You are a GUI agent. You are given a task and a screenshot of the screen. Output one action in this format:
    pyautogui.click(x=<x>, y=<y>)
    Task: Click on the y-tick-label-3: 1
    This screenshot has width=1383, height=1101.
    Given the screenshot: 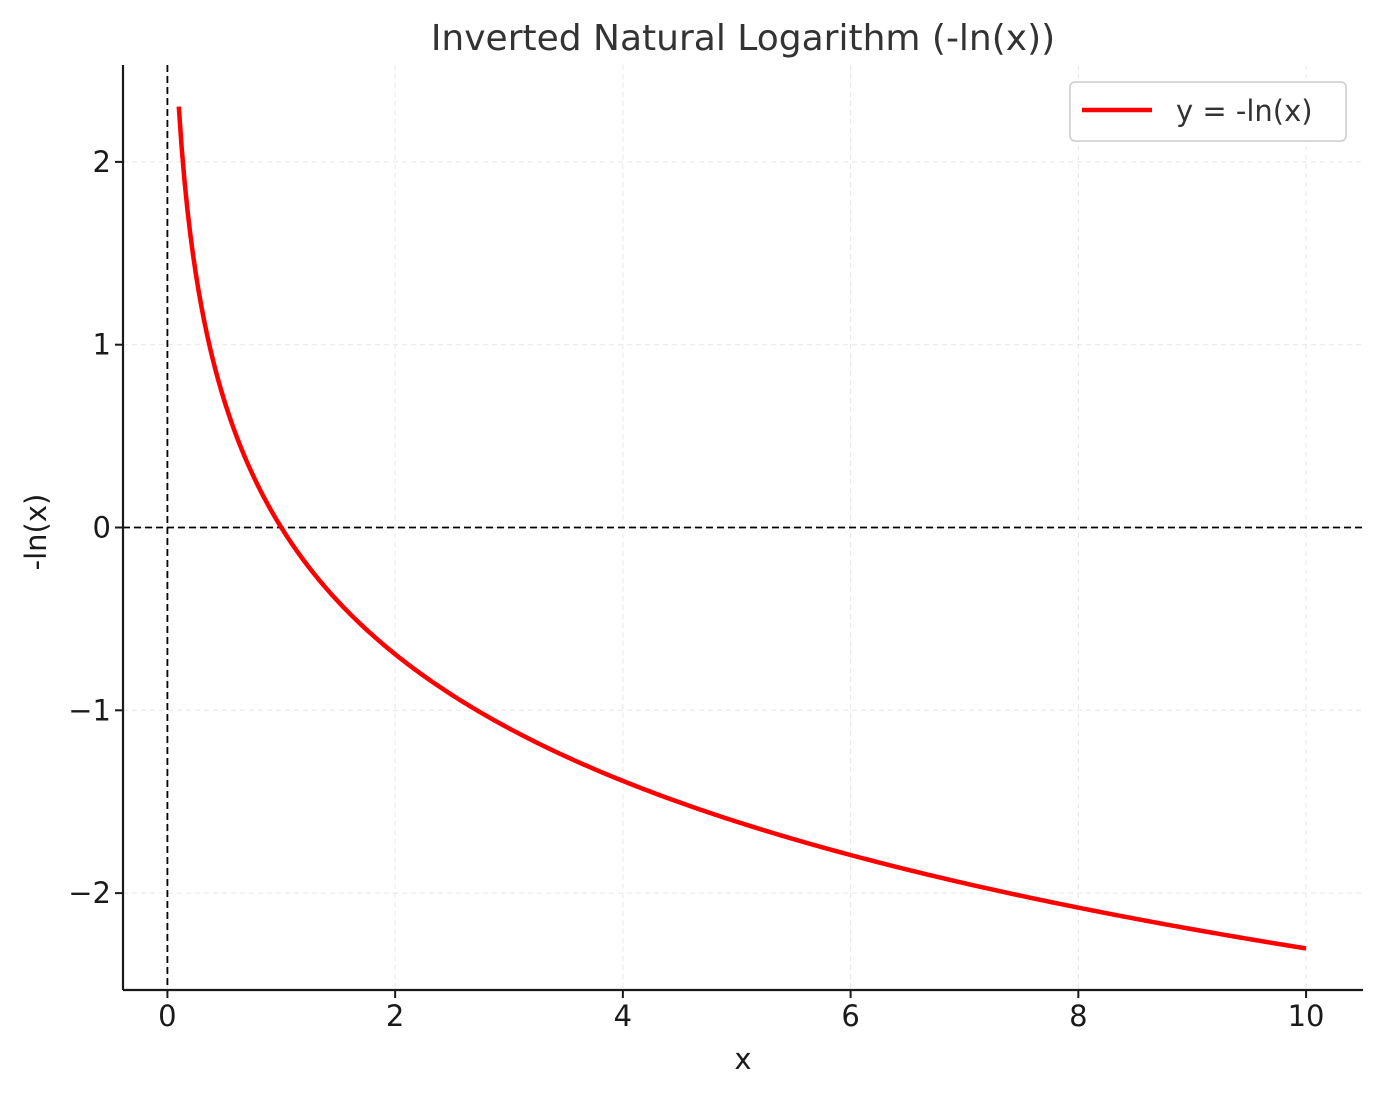 What is the action you would take?
    pyautogui.click(x=102, y=345)
    